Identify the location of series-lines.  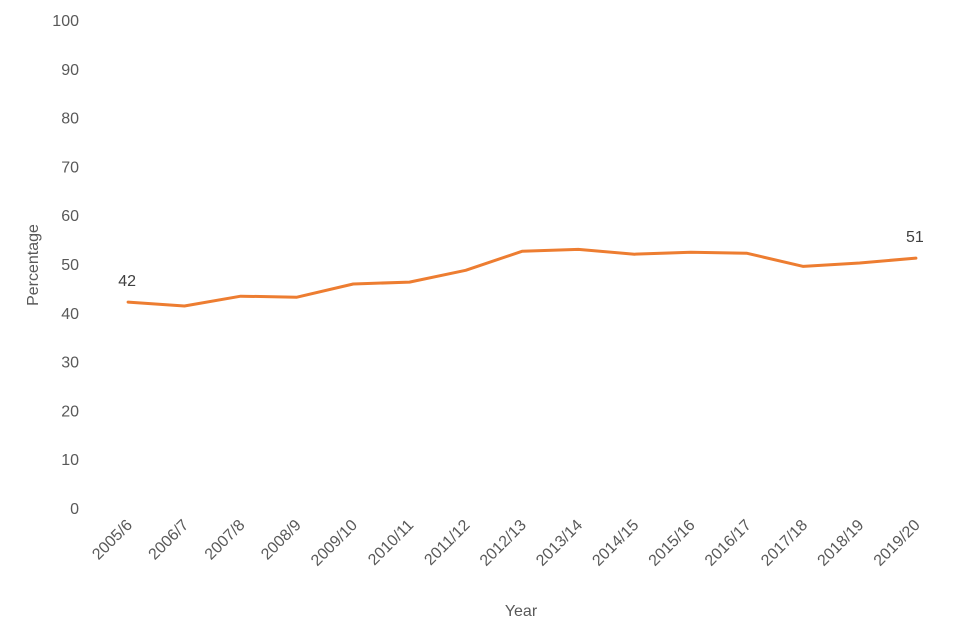
(522, 277).